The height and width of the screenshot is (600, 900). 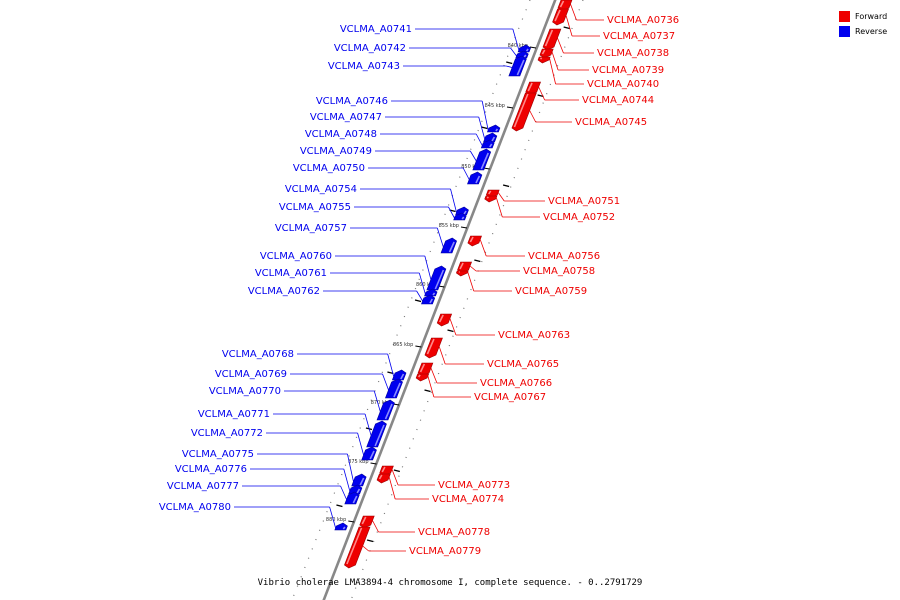 I want to click on gene-label: VCLMA_A0777, so click(x=203, y=486).